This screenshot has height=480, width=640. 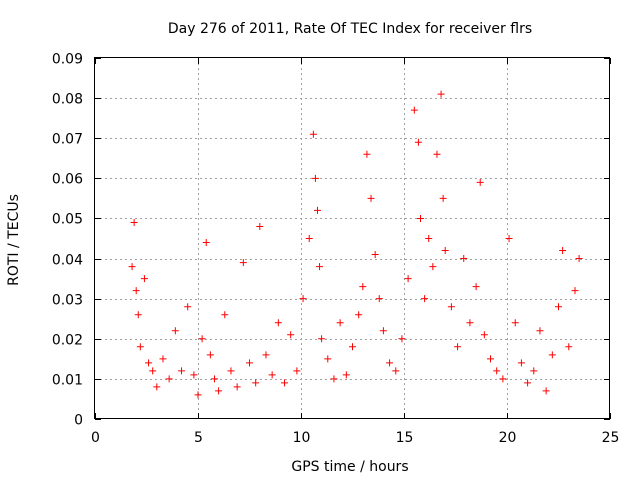 What do you see at coordinates (349, 467) in the screenshot?
I see `x-axis-label: GPS time / hours` at bounding box center [349, 467].